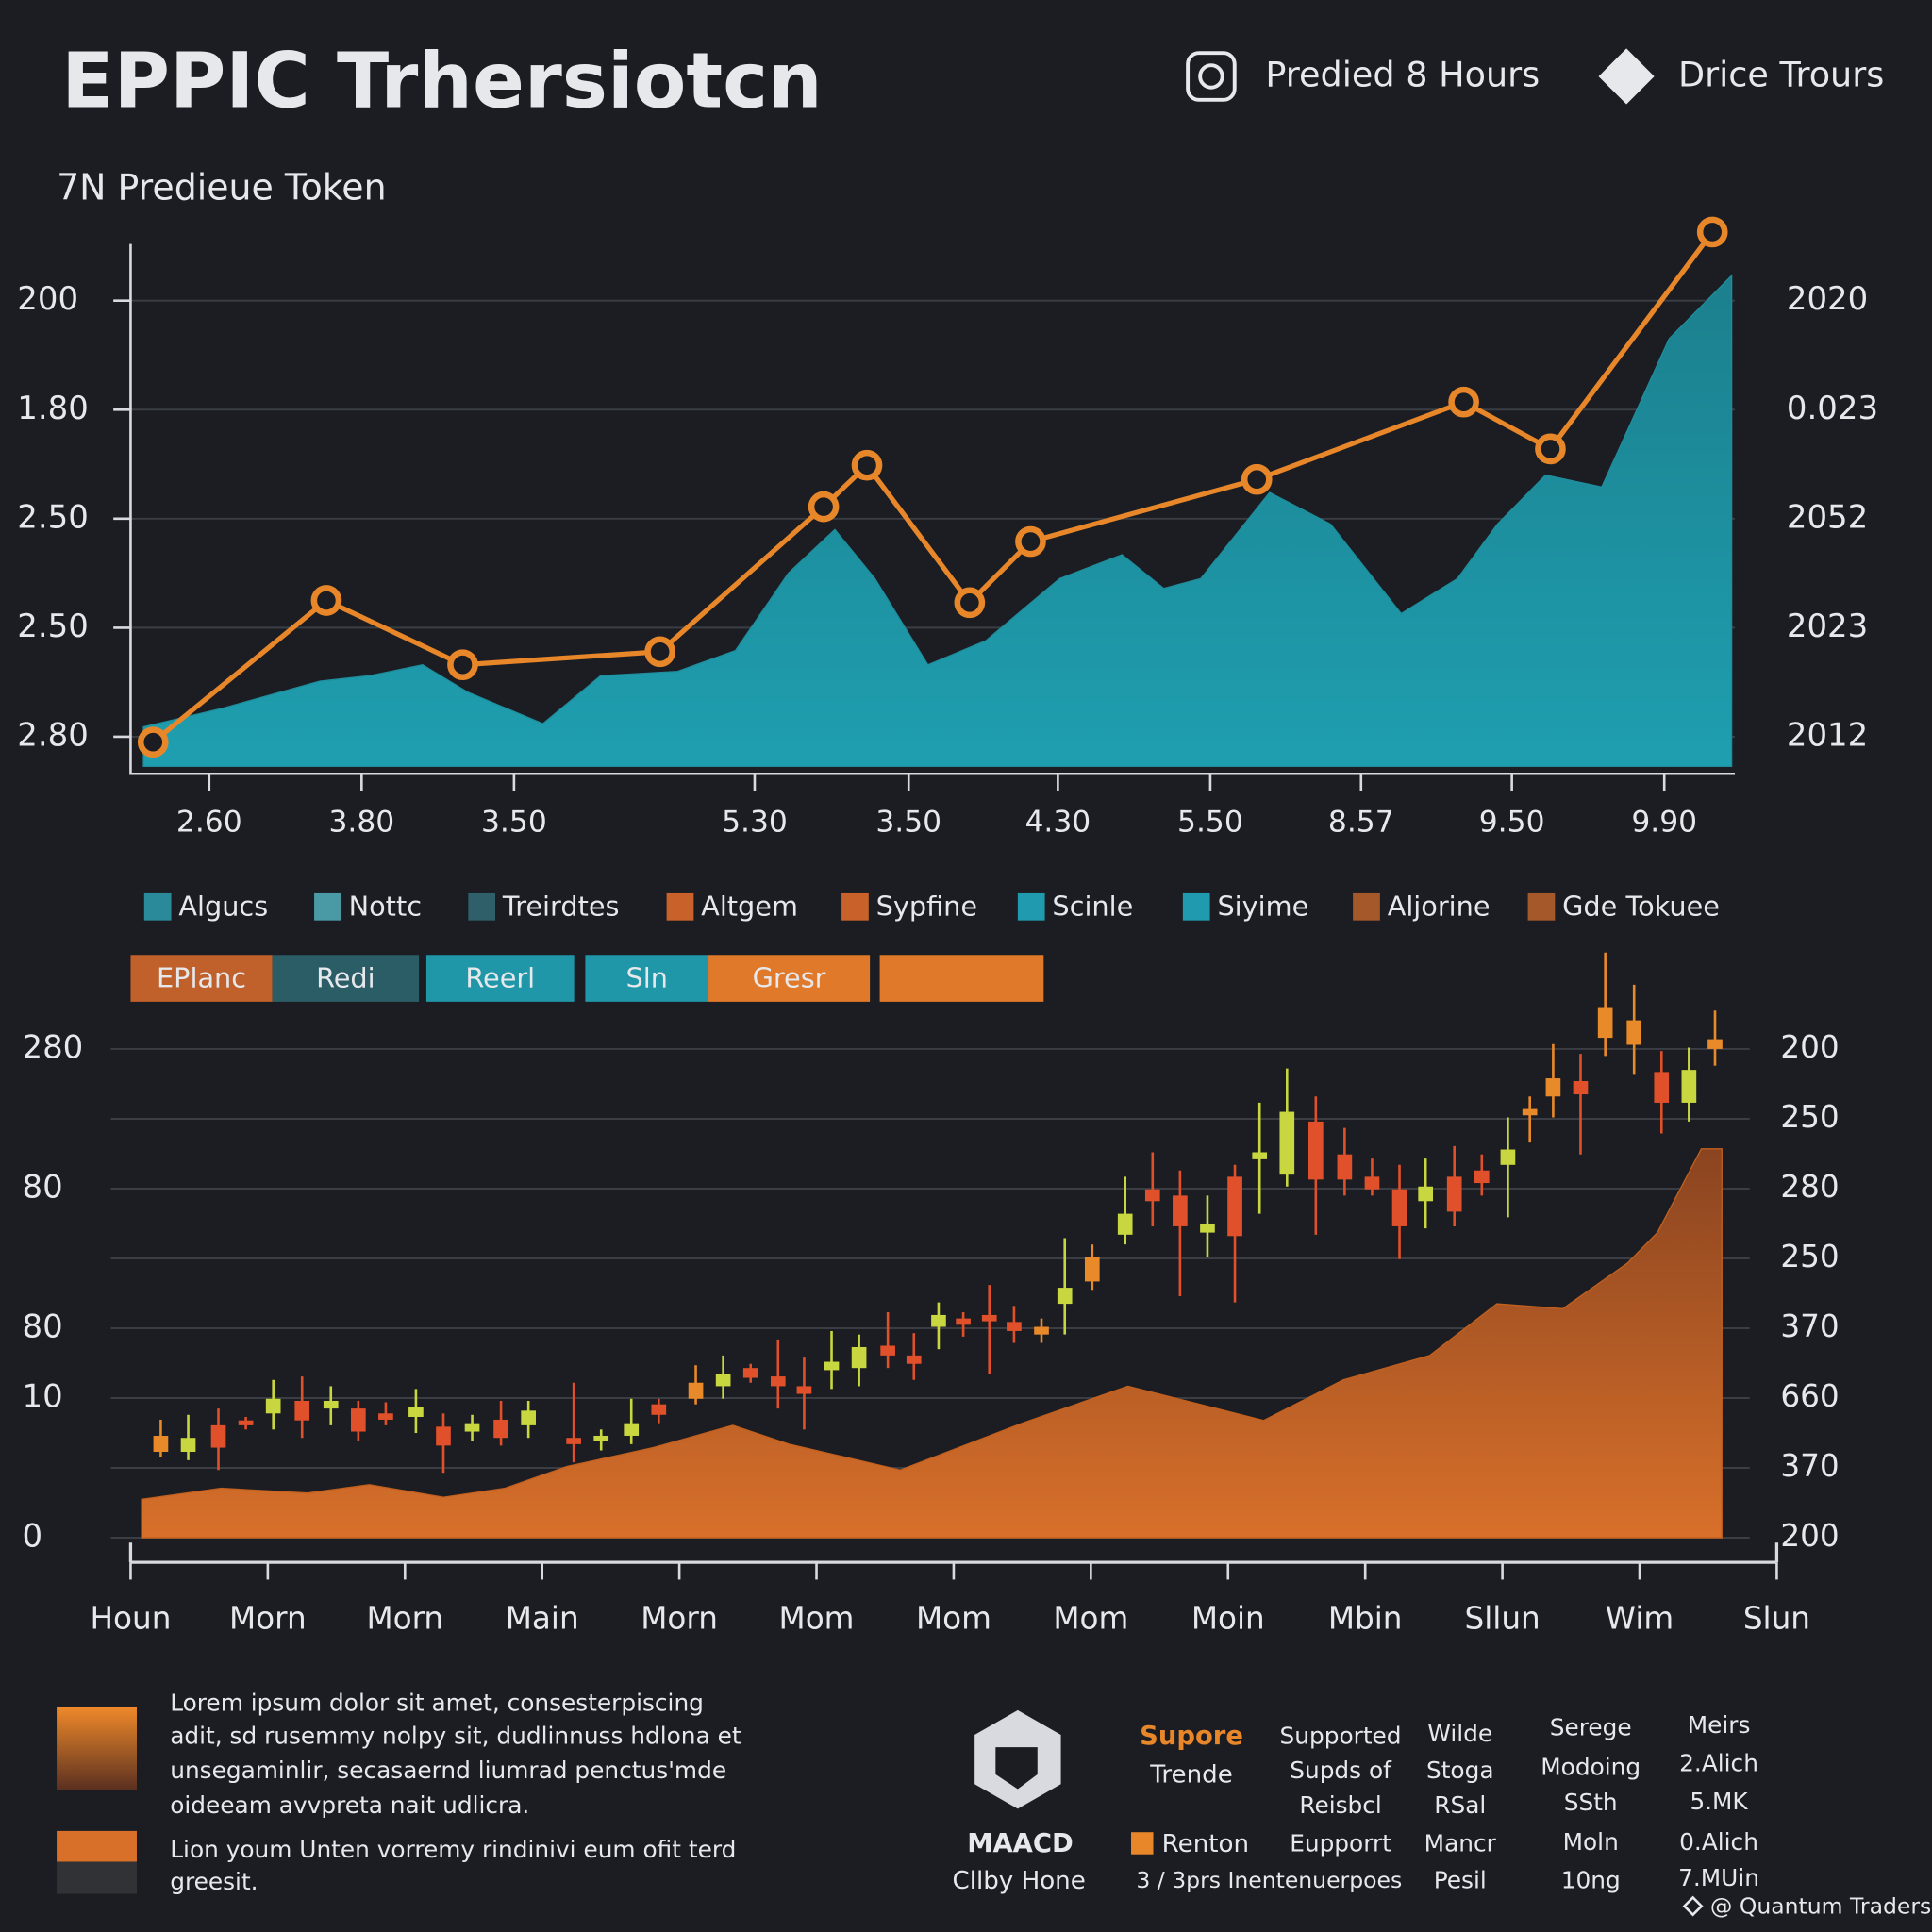  What do you see at coordinates (1459, 1733) in the screenshot?
I see `stat-text: Wilde` at bounding box center [1459, 1733].